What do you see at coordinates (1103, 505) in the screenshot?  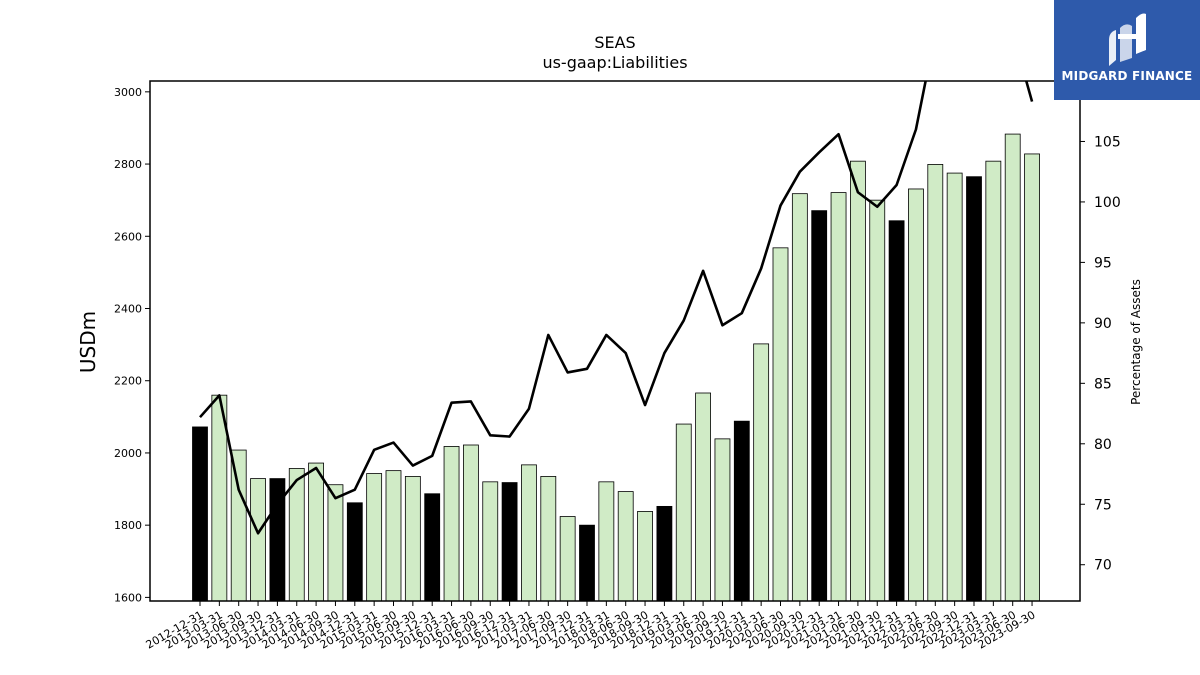 I see `y2-tick-label: 75` at bounding box center [1103, 505].